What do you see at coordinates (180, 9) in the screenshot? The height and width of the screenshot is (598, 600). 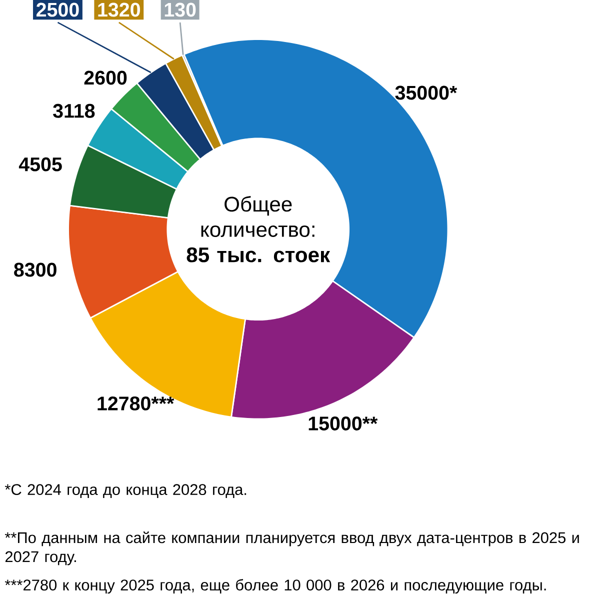 I see `data-label: 130` at bounding box center [180, 9].